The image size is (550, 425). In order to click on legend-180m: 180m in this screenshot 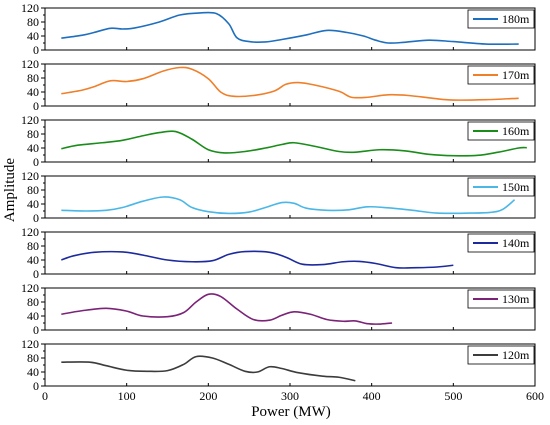, I will do `click(501, 19)`.